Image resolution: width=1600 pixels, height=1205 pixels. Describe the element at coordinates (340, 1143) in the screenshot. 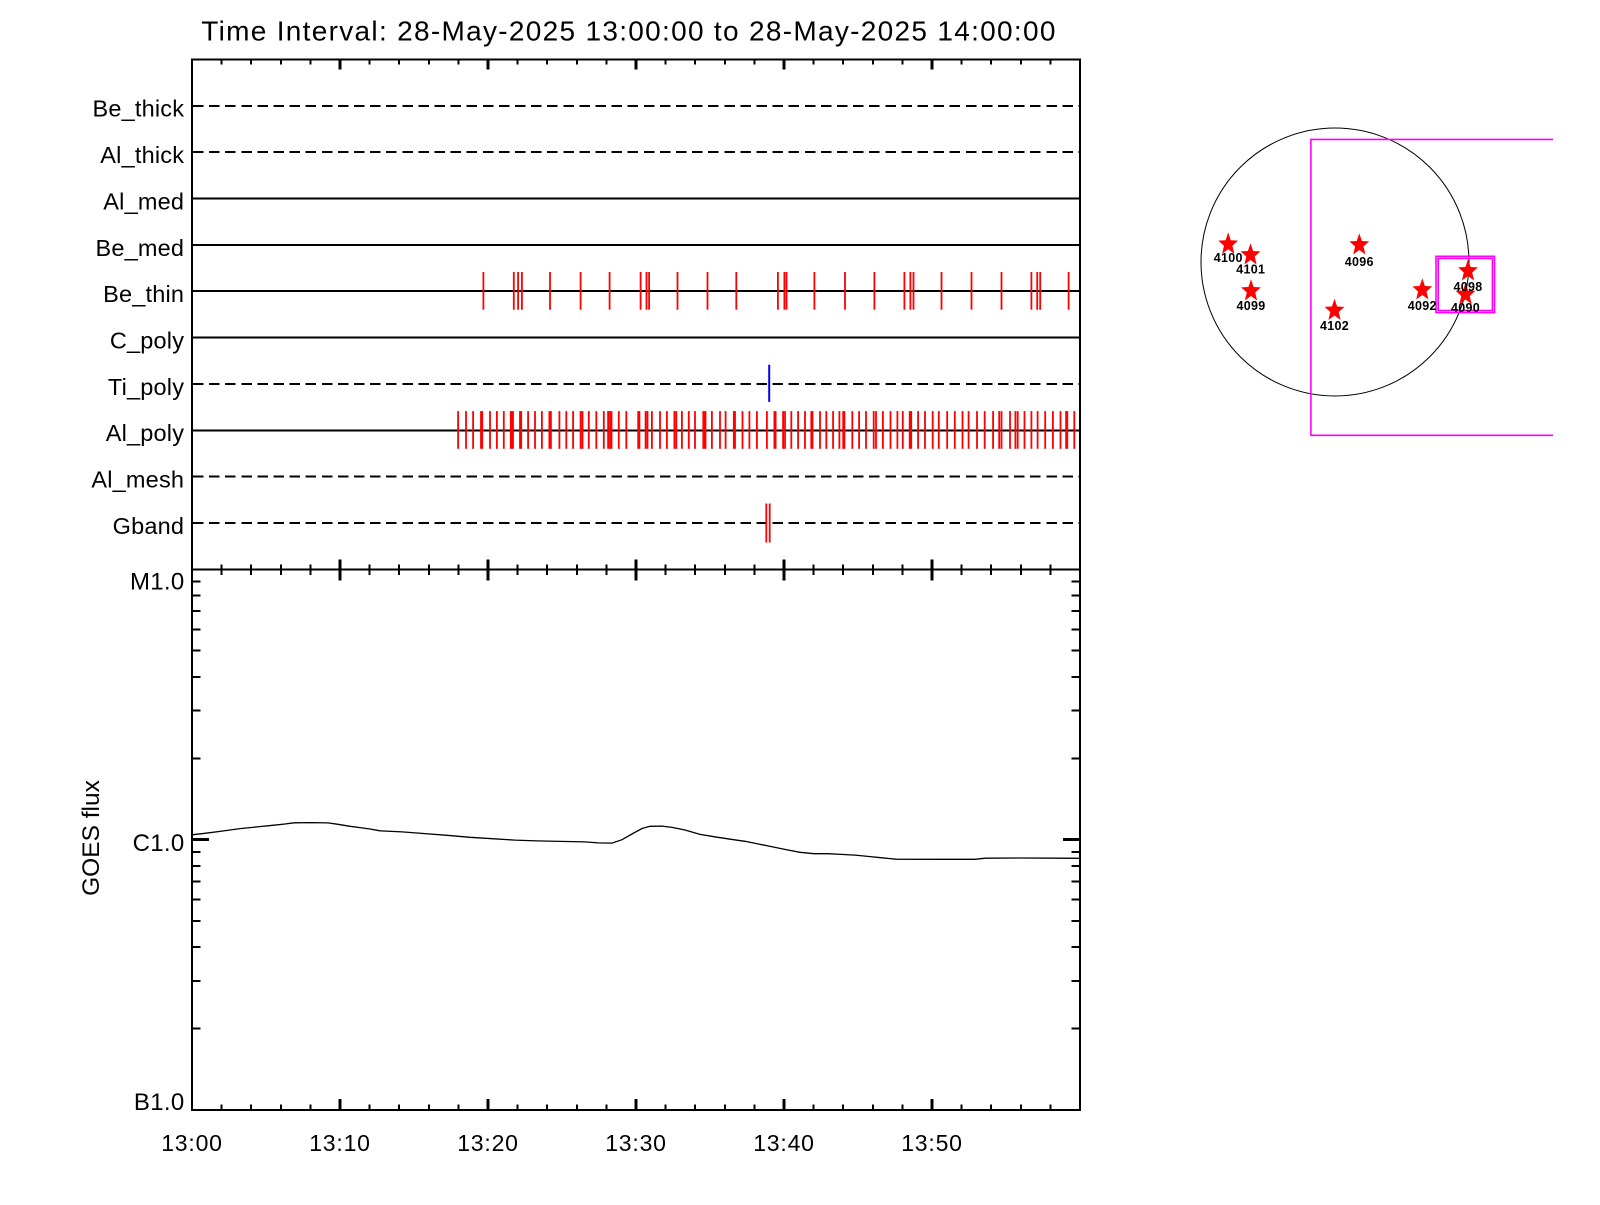

I see `svg-text: 13:10` at that location.